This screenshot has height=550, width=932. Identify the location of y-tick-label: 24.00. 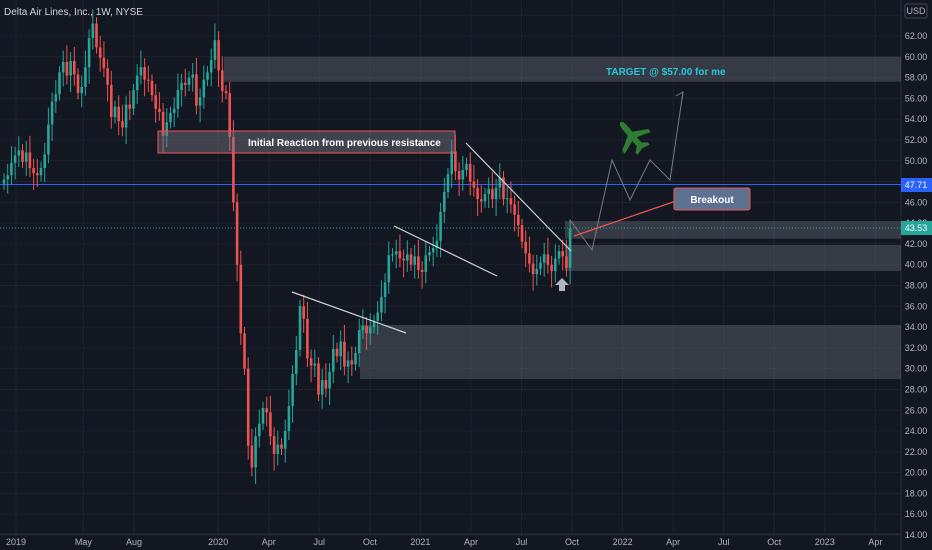
(916, 431).